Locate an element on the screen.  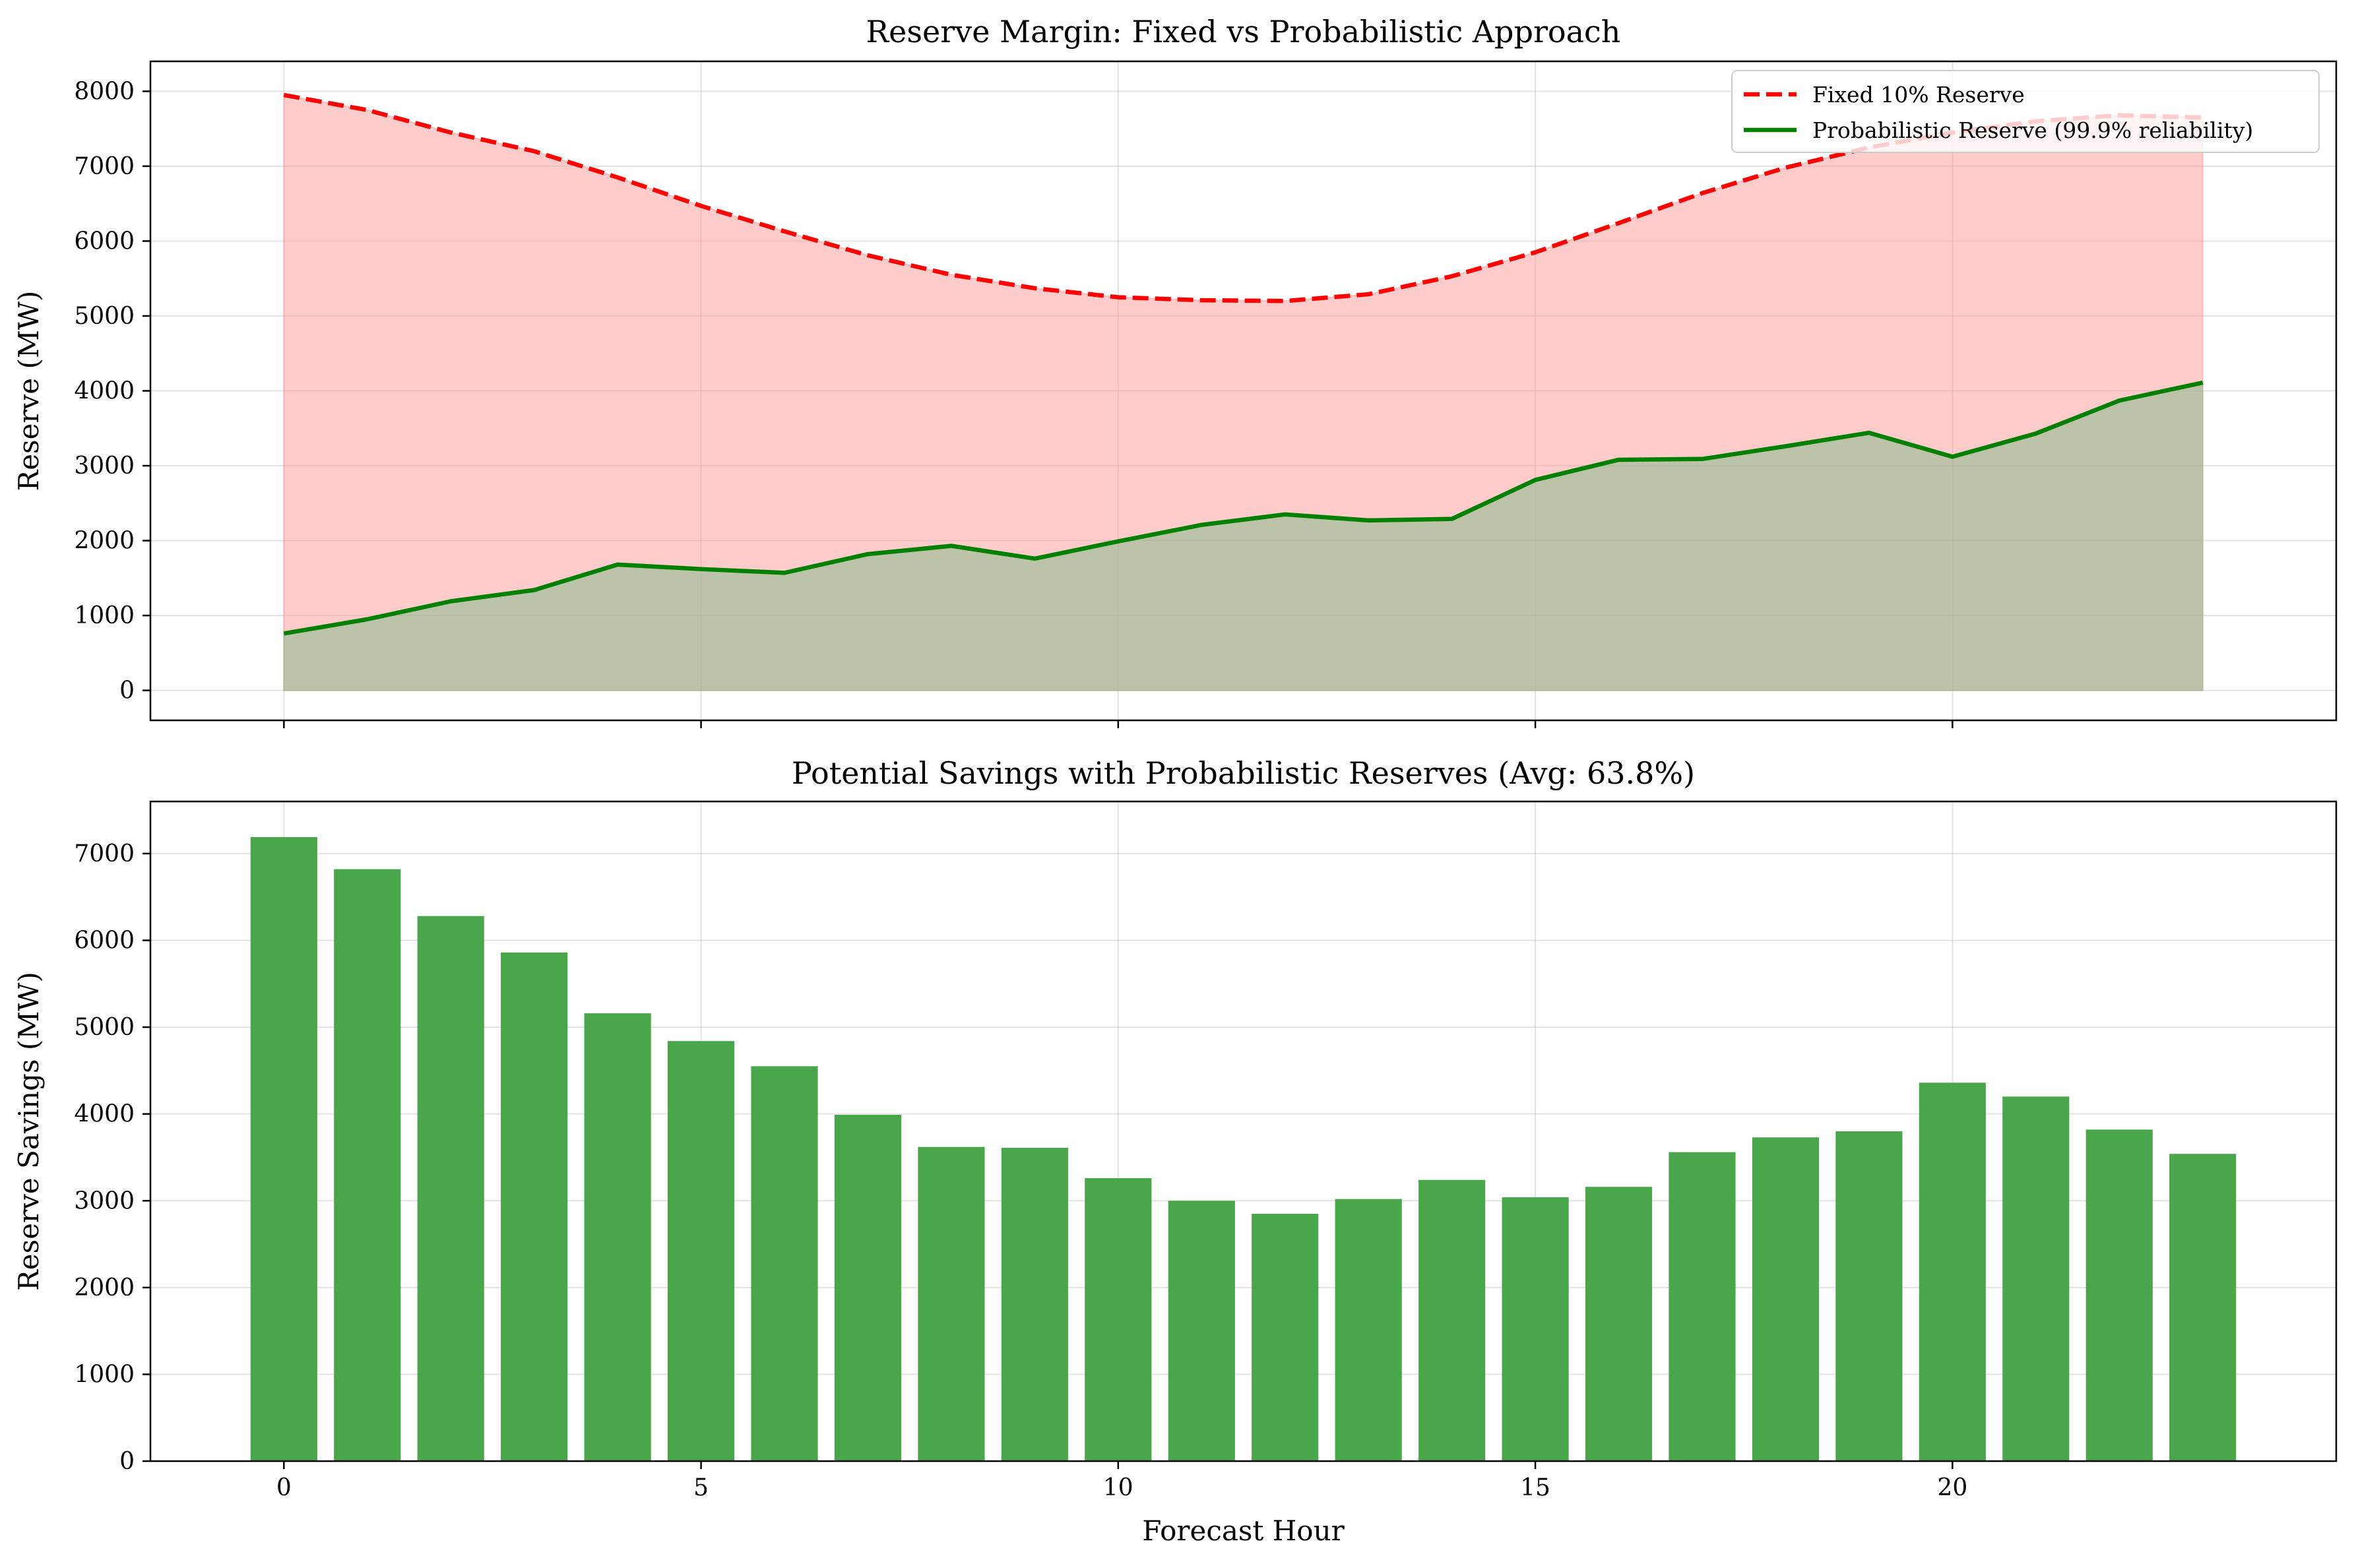
x-tick-label: 20 is located at coordinates (1952, 1487).